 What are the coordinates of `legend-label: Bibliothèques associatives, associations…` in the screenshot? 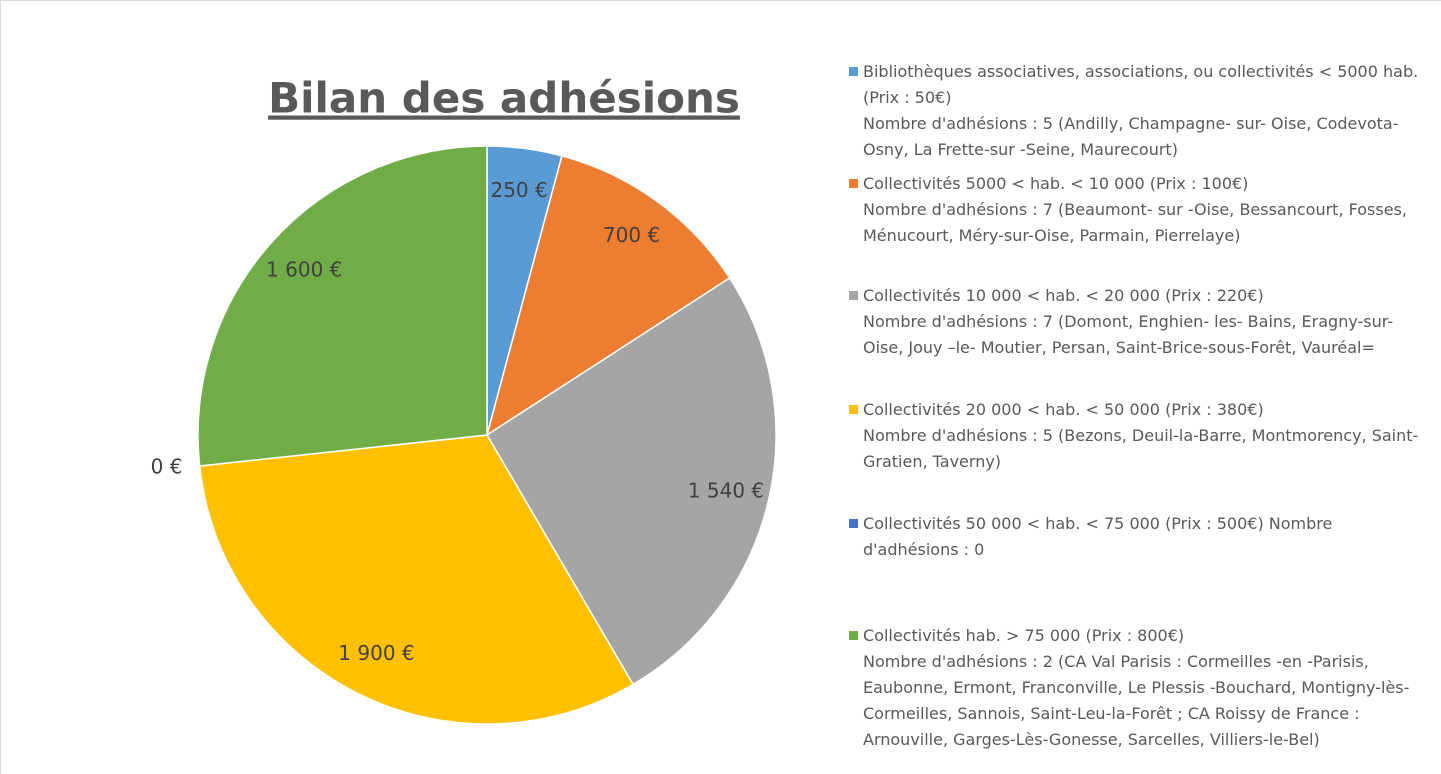 It's located at (1141, 110).